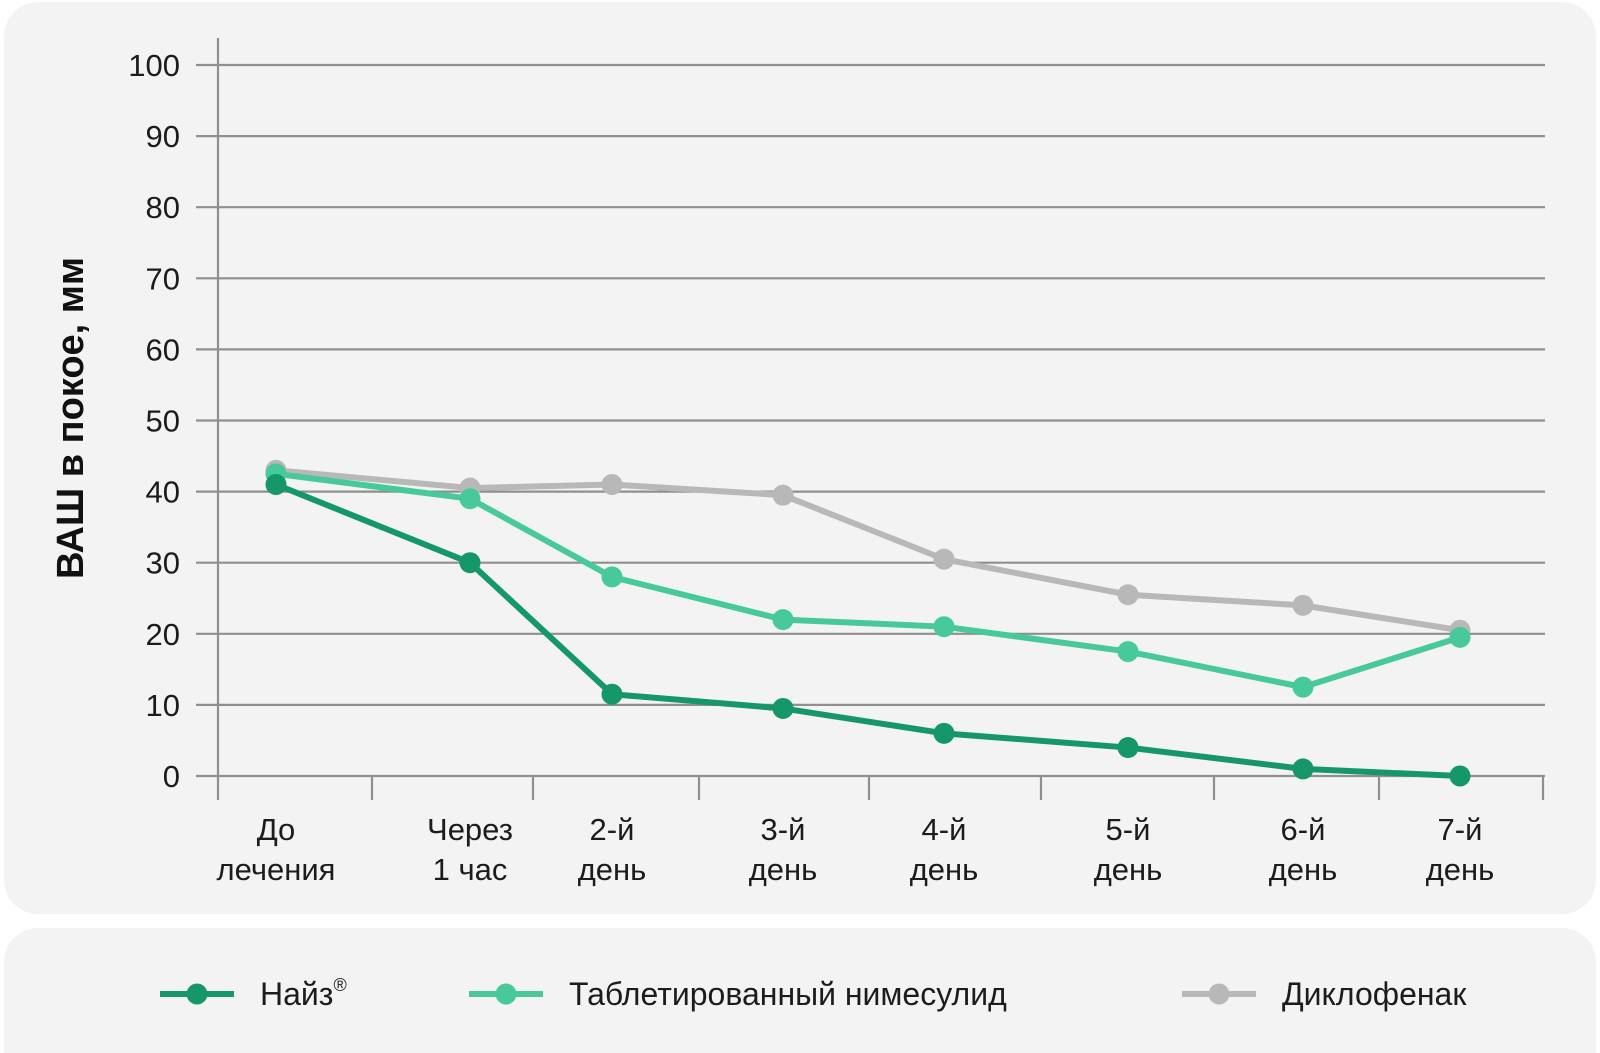 This screenshot has width=1600, height=1053. I want to click on x-tick-label-1-0: Через, so click(470, 829).